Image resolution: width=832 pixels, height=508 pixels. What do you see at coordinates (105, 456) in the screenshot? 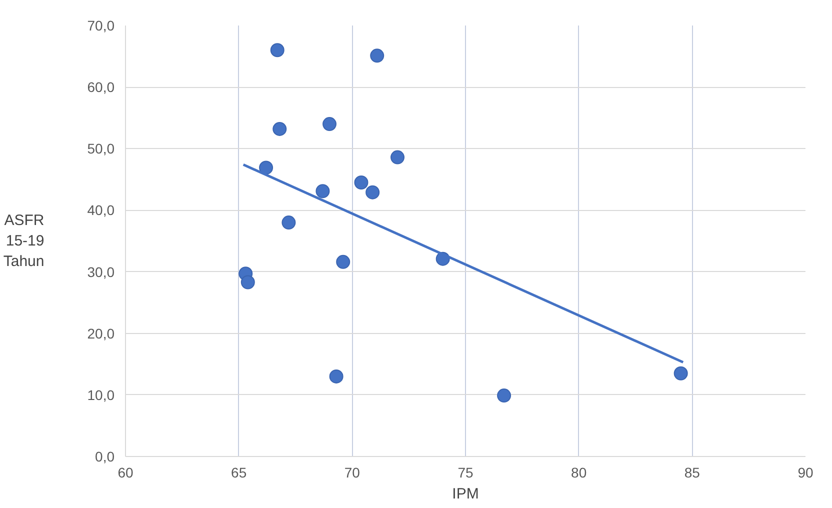
I see `y-tick-label: 0,0` at bounding box center [105, 456].